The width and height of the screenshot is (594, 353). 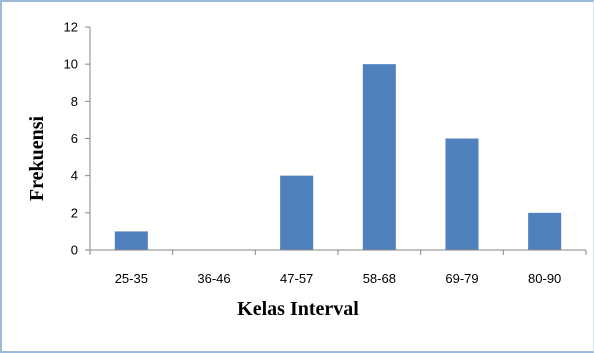 I want to click on y-tick-label: 2, so click(x=74, y=212).